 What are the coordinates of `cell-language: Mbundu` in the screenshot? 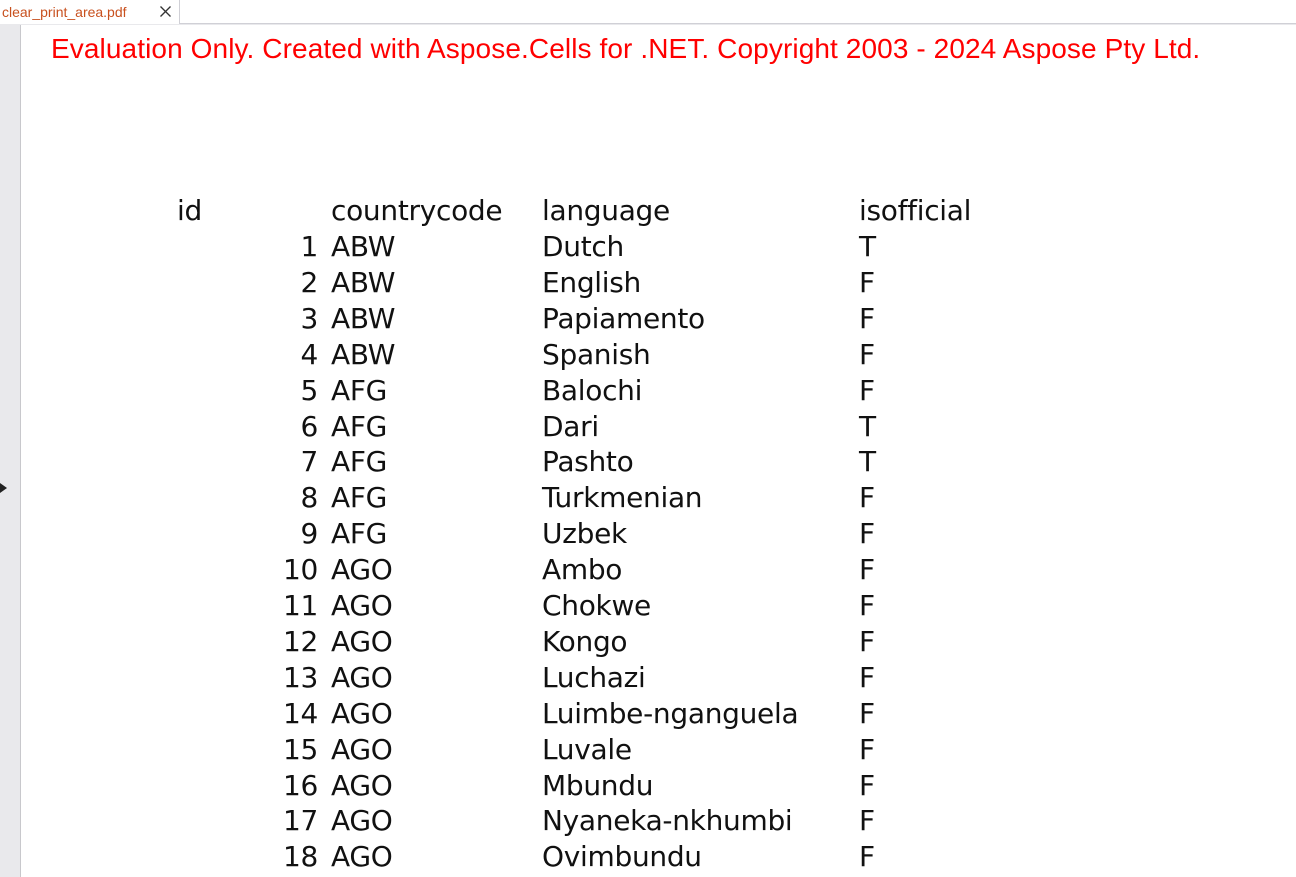 It's located at (598, 785).